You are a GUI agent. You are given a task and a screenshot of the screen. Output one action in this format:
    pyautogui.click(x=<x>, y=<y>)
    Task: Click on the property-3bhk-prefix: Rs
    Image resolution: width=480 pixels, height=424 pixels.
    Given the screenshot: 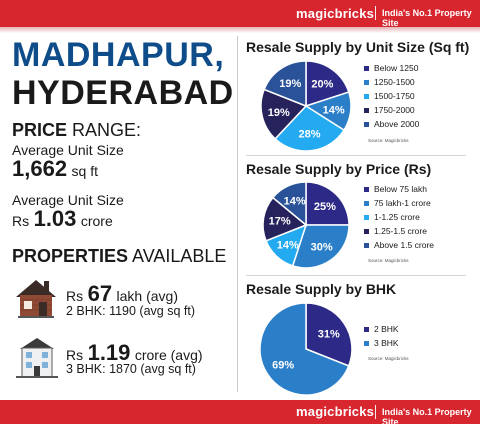 What is the action you would take?
    pyautogui.click(x=75, y=355)
    